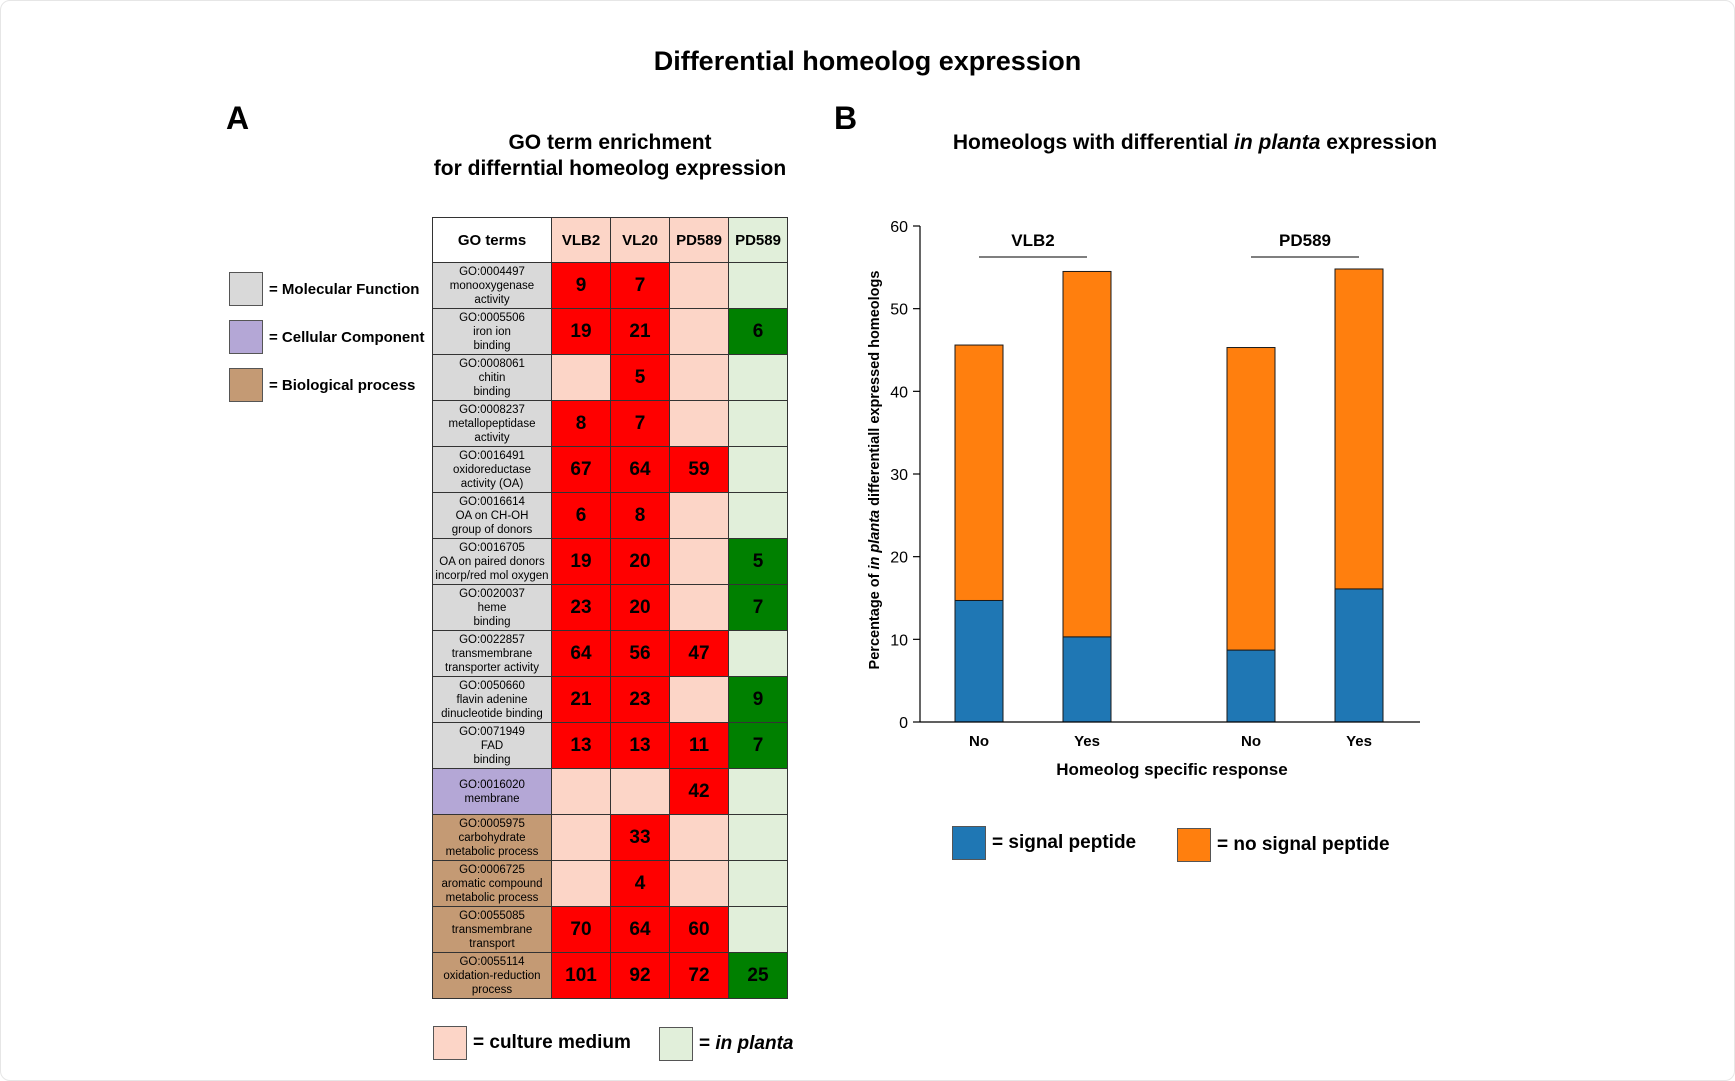  What do you see at coordinates (581, 561) in the screenshot?
I see `enrichment-count-cell: 19` at bounding box center [581, 561].